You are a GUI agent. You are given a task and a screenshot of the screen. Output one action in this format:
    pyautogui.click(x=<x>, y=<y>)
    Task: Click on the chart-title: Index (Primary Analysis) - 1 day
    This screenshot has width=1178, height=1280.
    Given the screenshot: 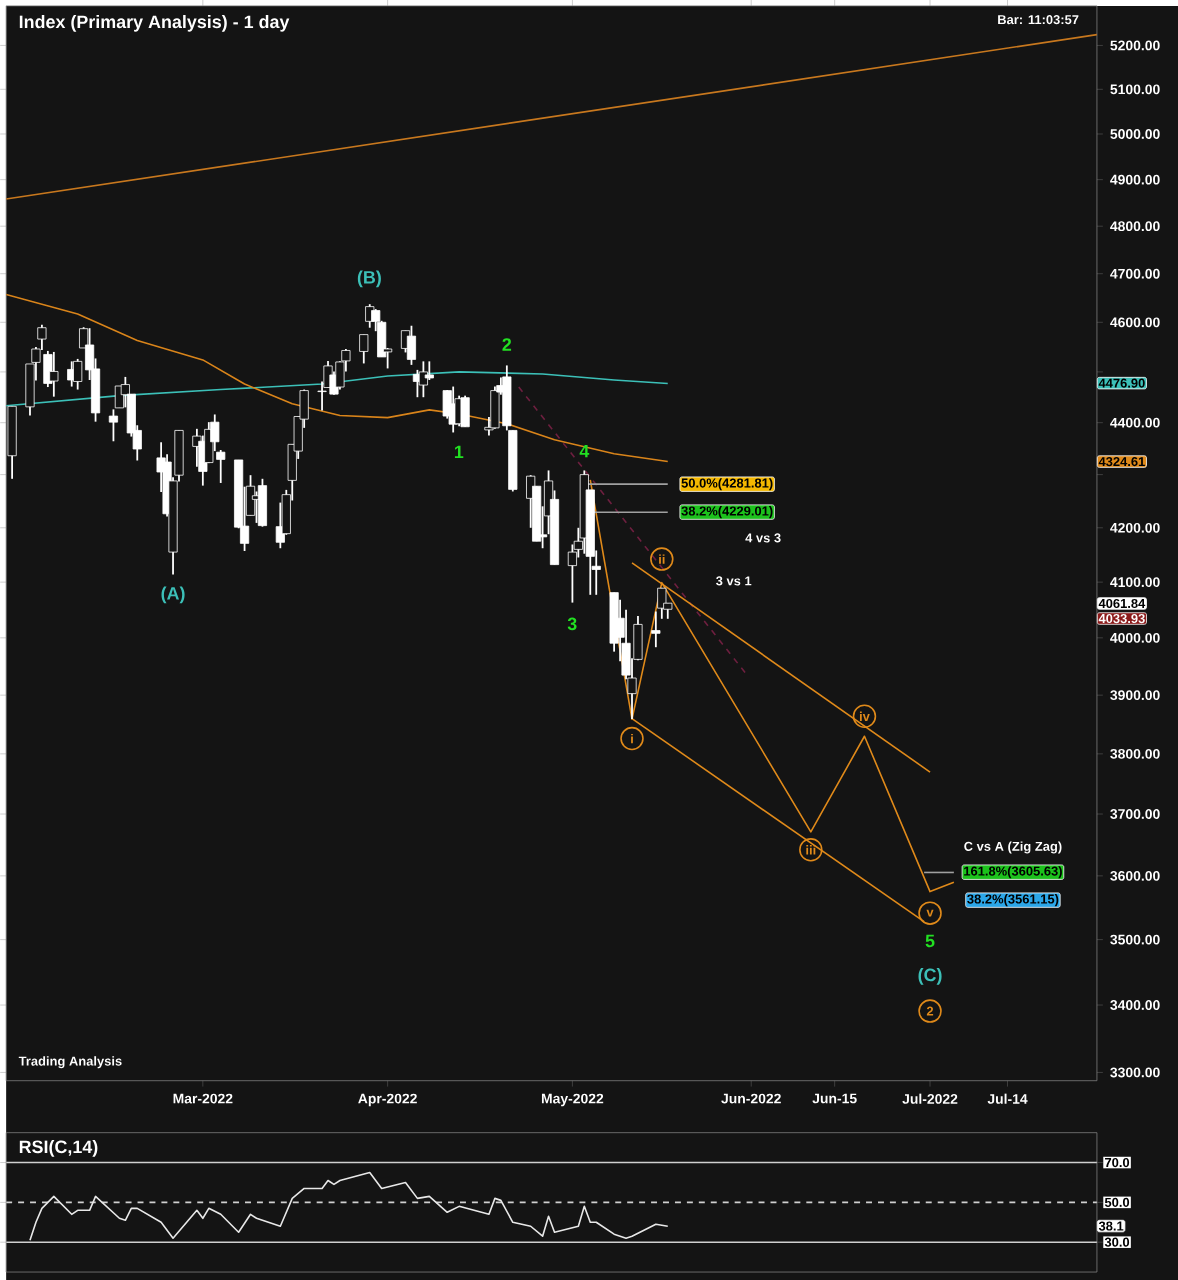 What is the action you would take?
    pyautogui.click(x=154, y=23)
    